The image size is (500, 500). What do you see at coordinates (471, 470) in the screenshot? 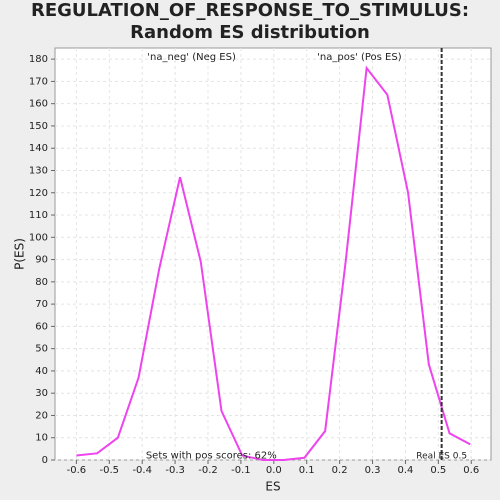
I see `x-tick-label: 0.6` at bounding box center [471, 470].